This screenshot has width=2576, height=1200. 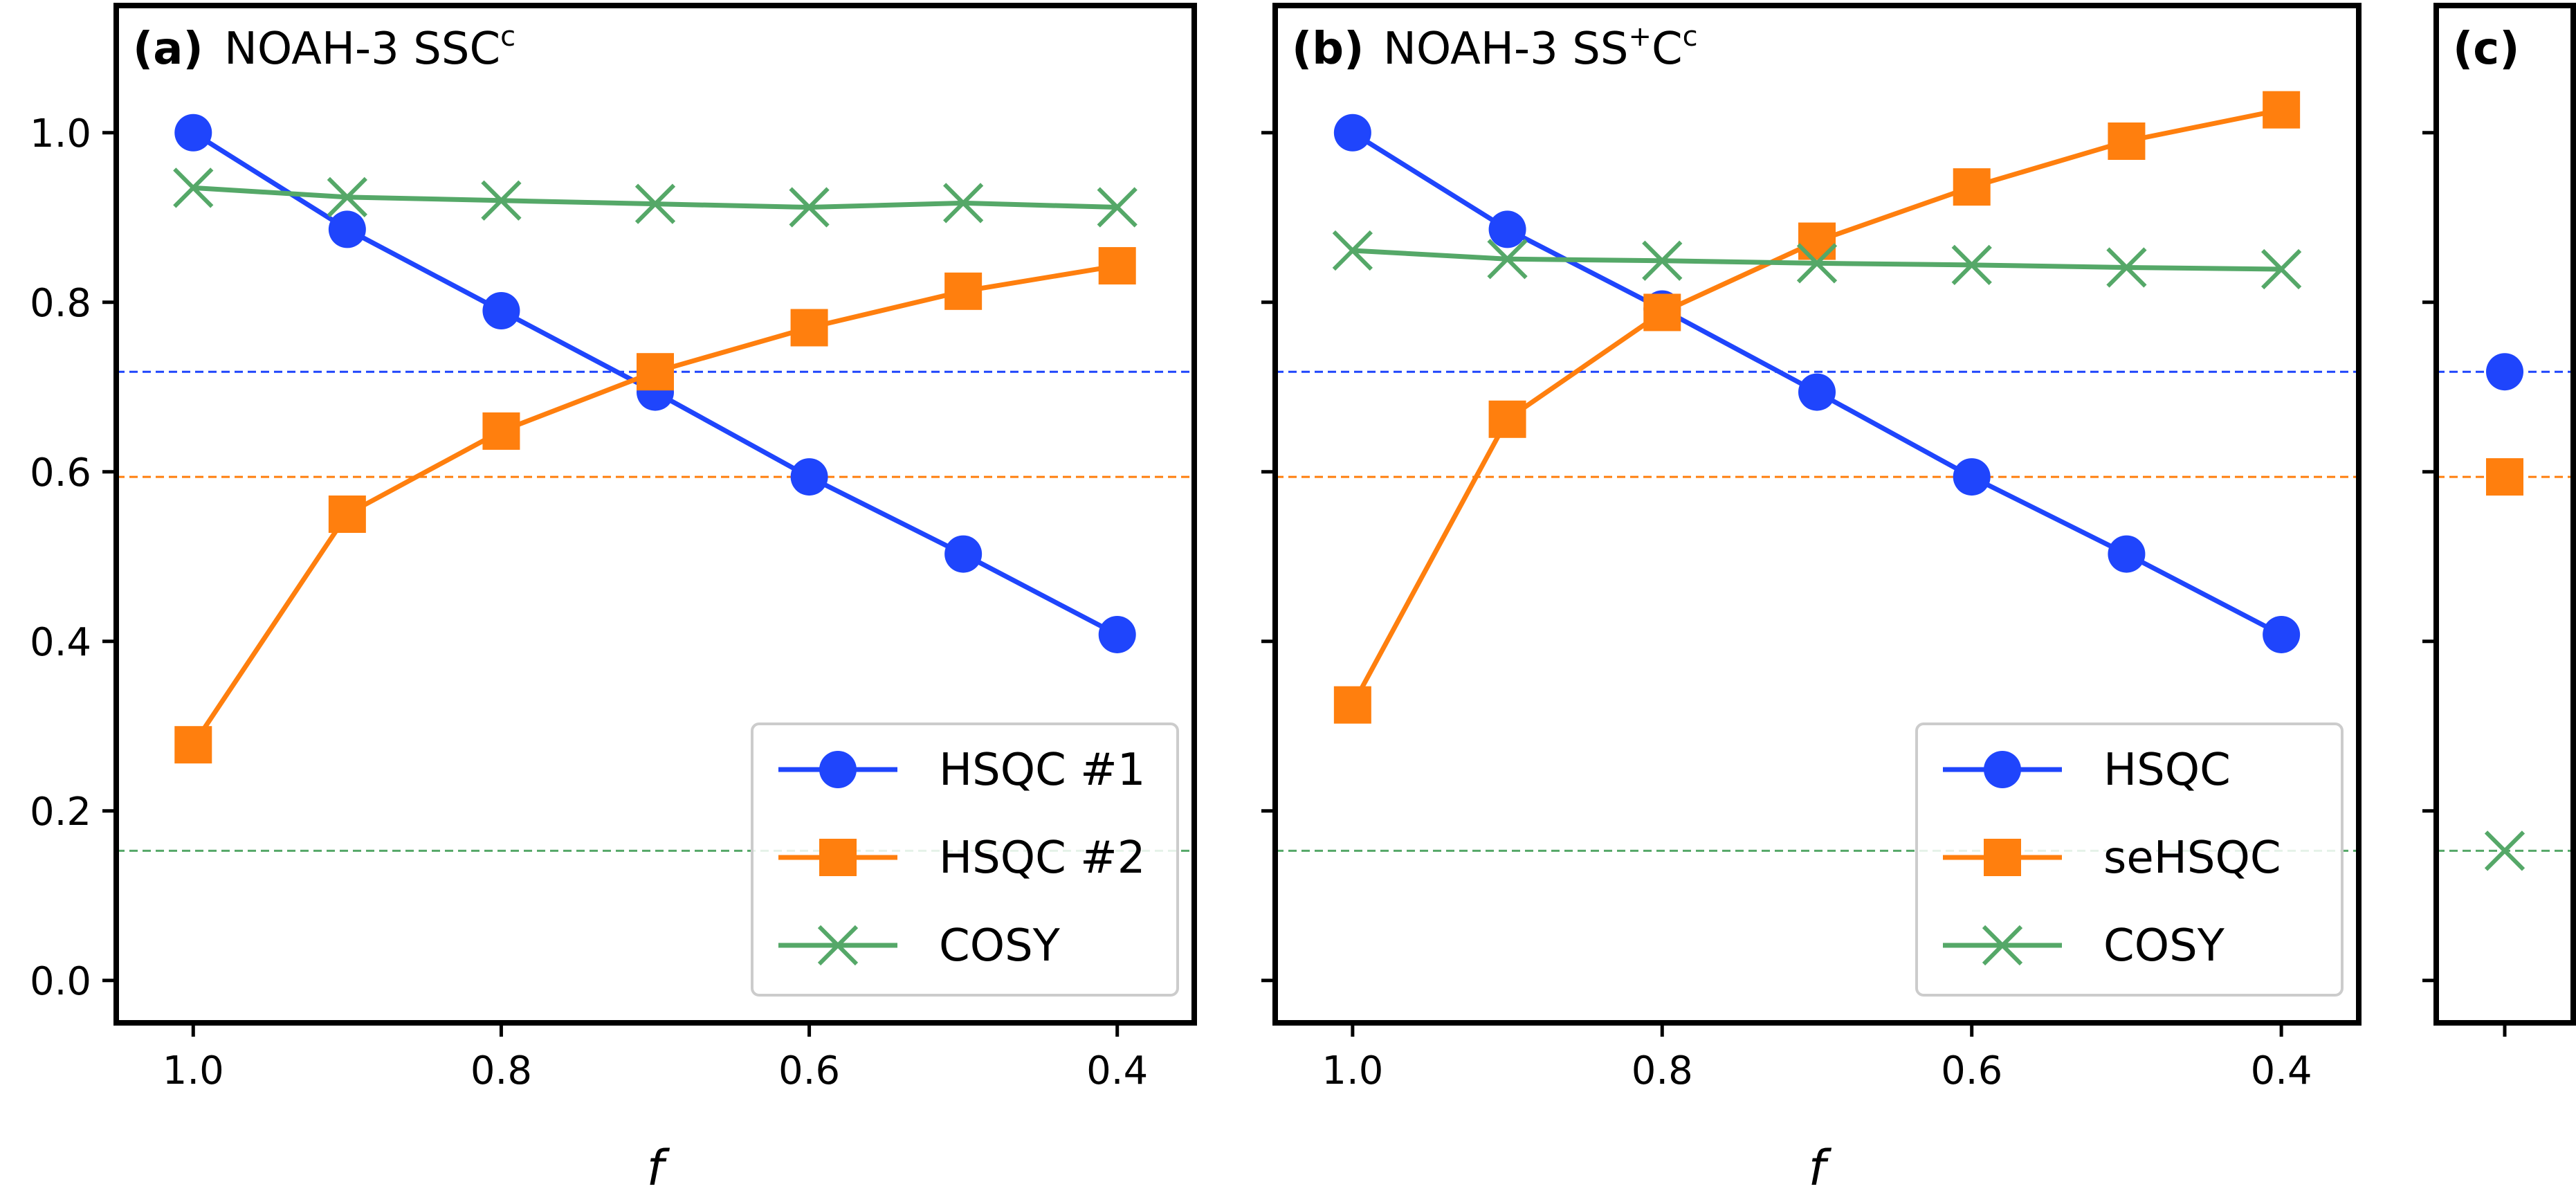 I want to click on legend-entry: HSQC #1, so click(x=962, y=770).